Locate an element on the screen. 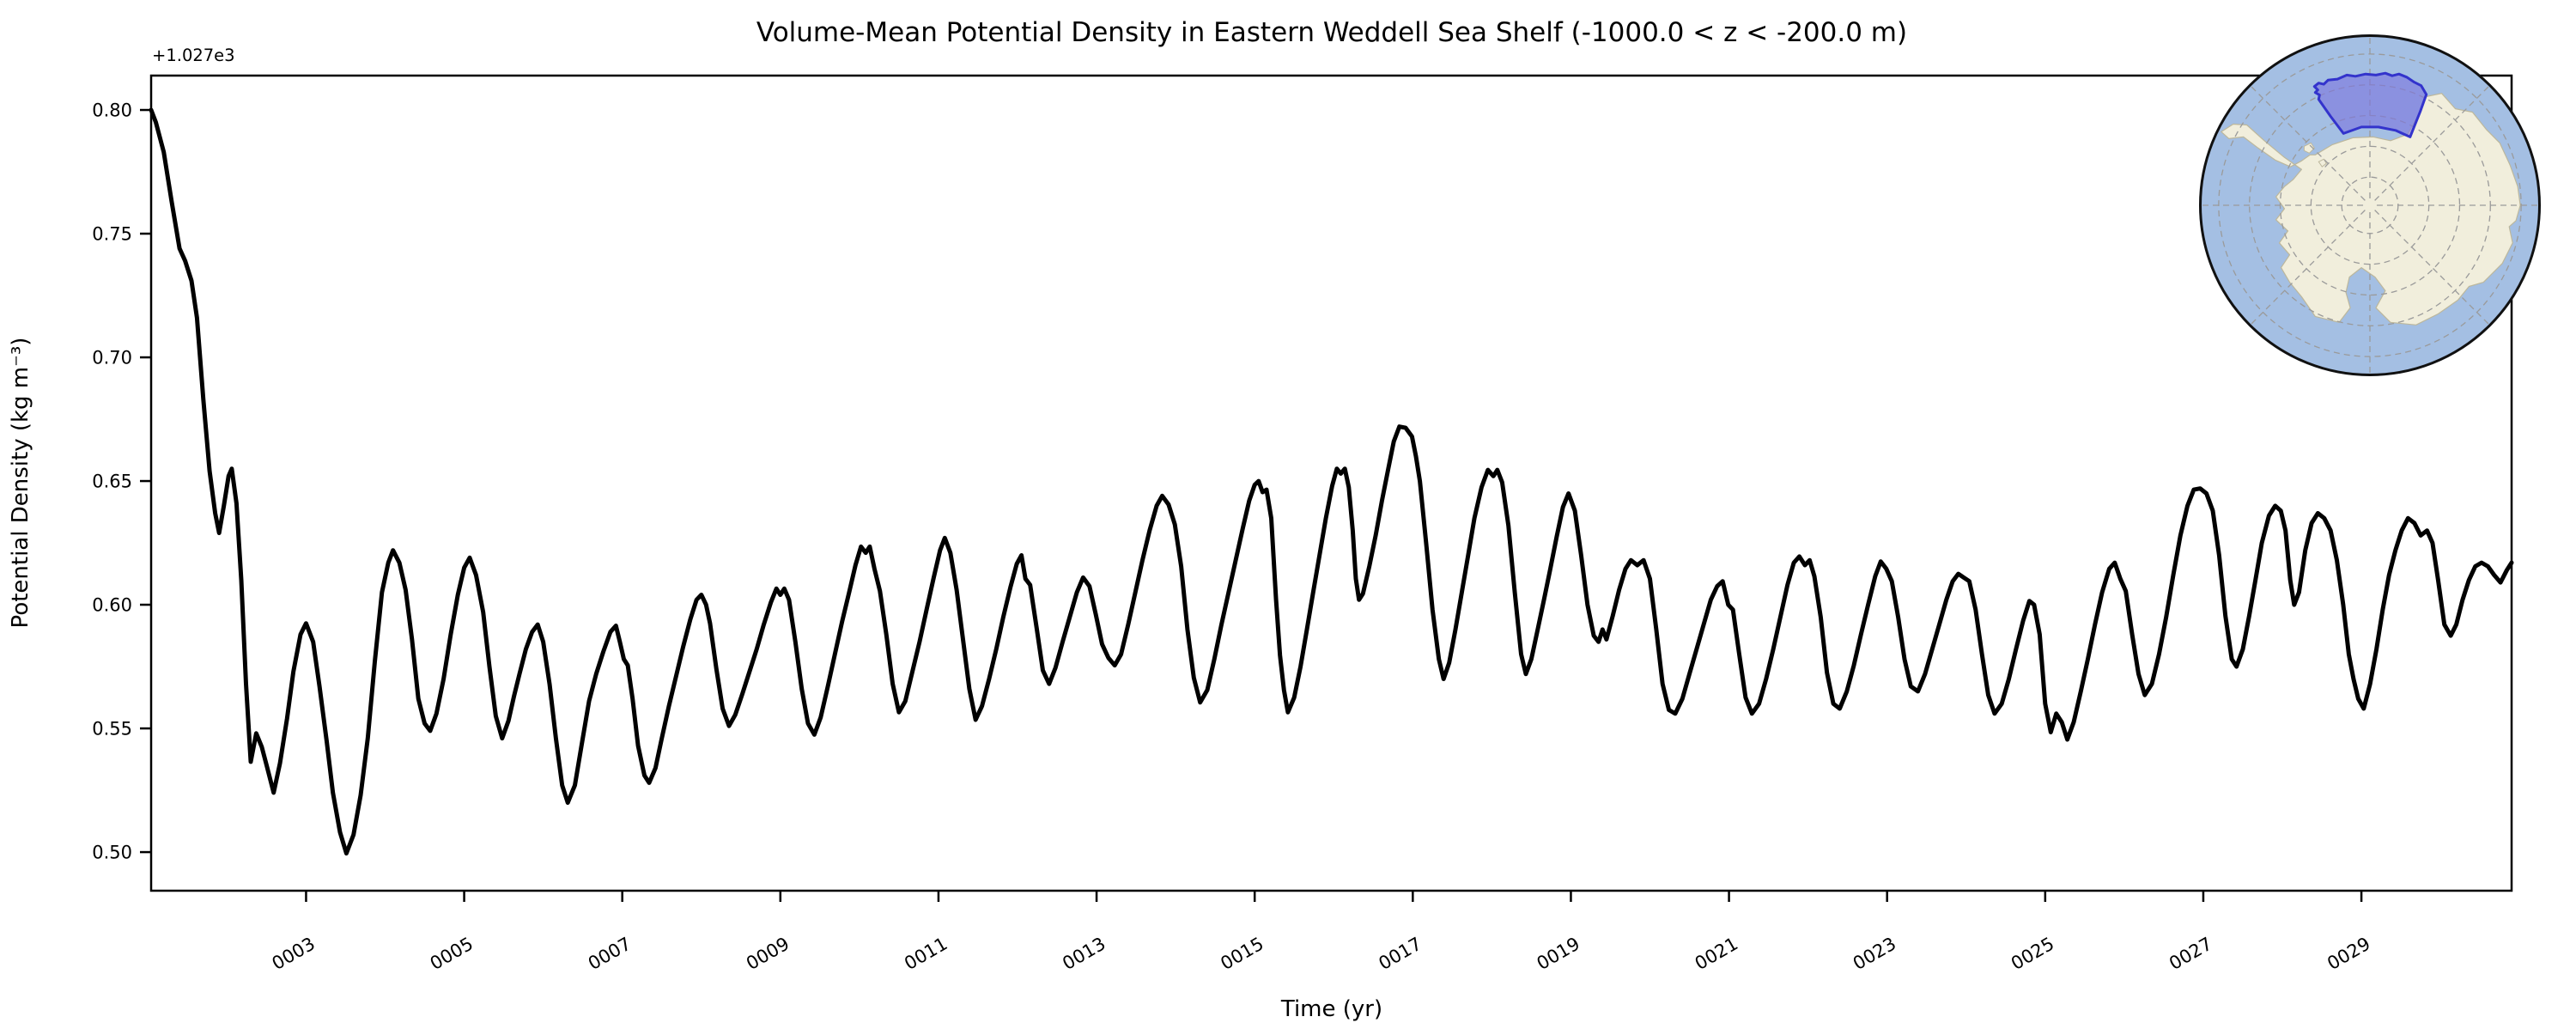 The width and height of the screenshot is (2576, 1035). y-axis-ticks: 0.50 0.55 0.60 0.65 0.70 0.75 0.80 is located at coordinates (122, 481).